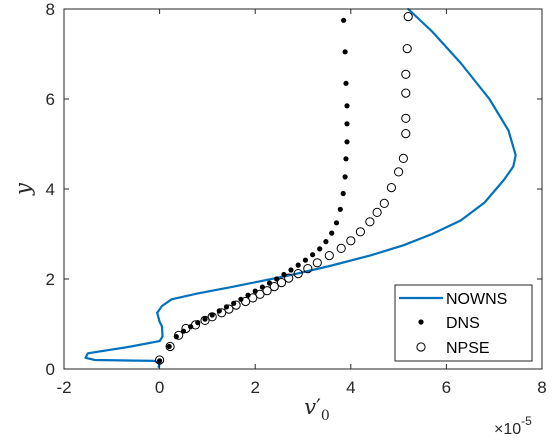 The width and height of the screenshot is (558, 444). What do you see at coordinates (50, 9) in the screenshot?
I see `y-tick-label: 8` at bounding box center [50, 9].